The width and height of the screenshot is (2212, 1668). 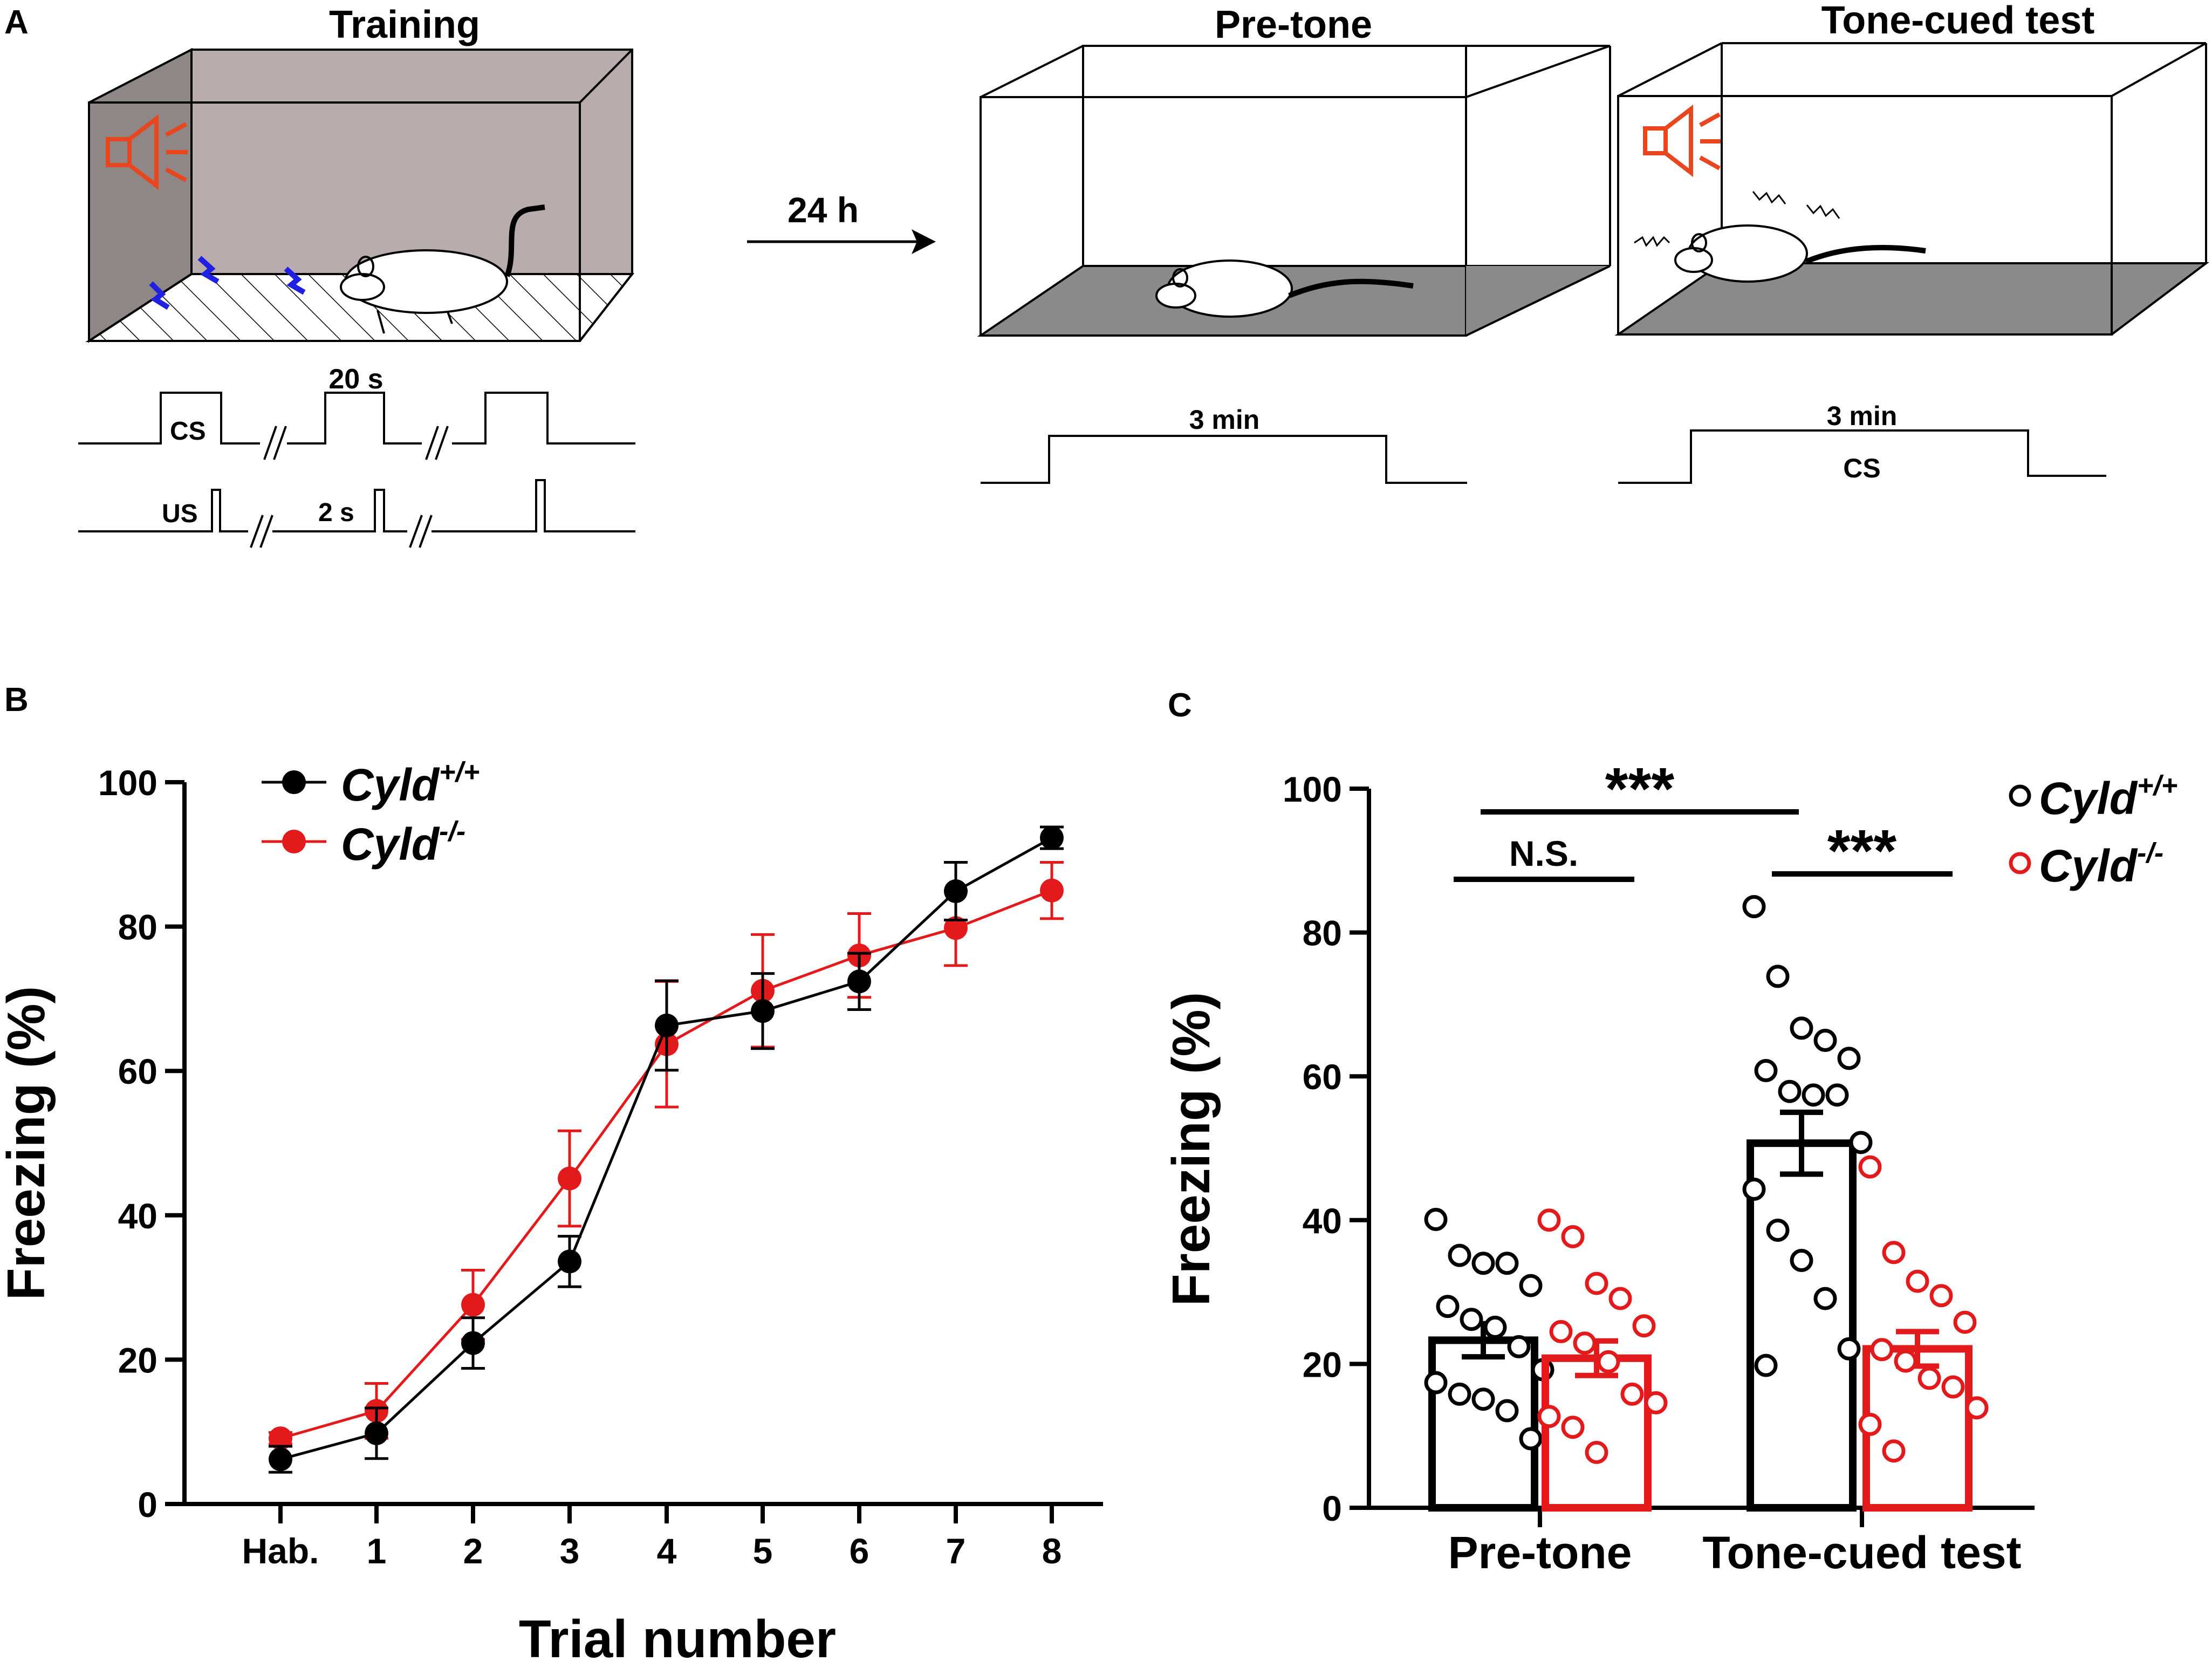 I want to click on x-tick-label: 8, so click(x=1052, y=1551).